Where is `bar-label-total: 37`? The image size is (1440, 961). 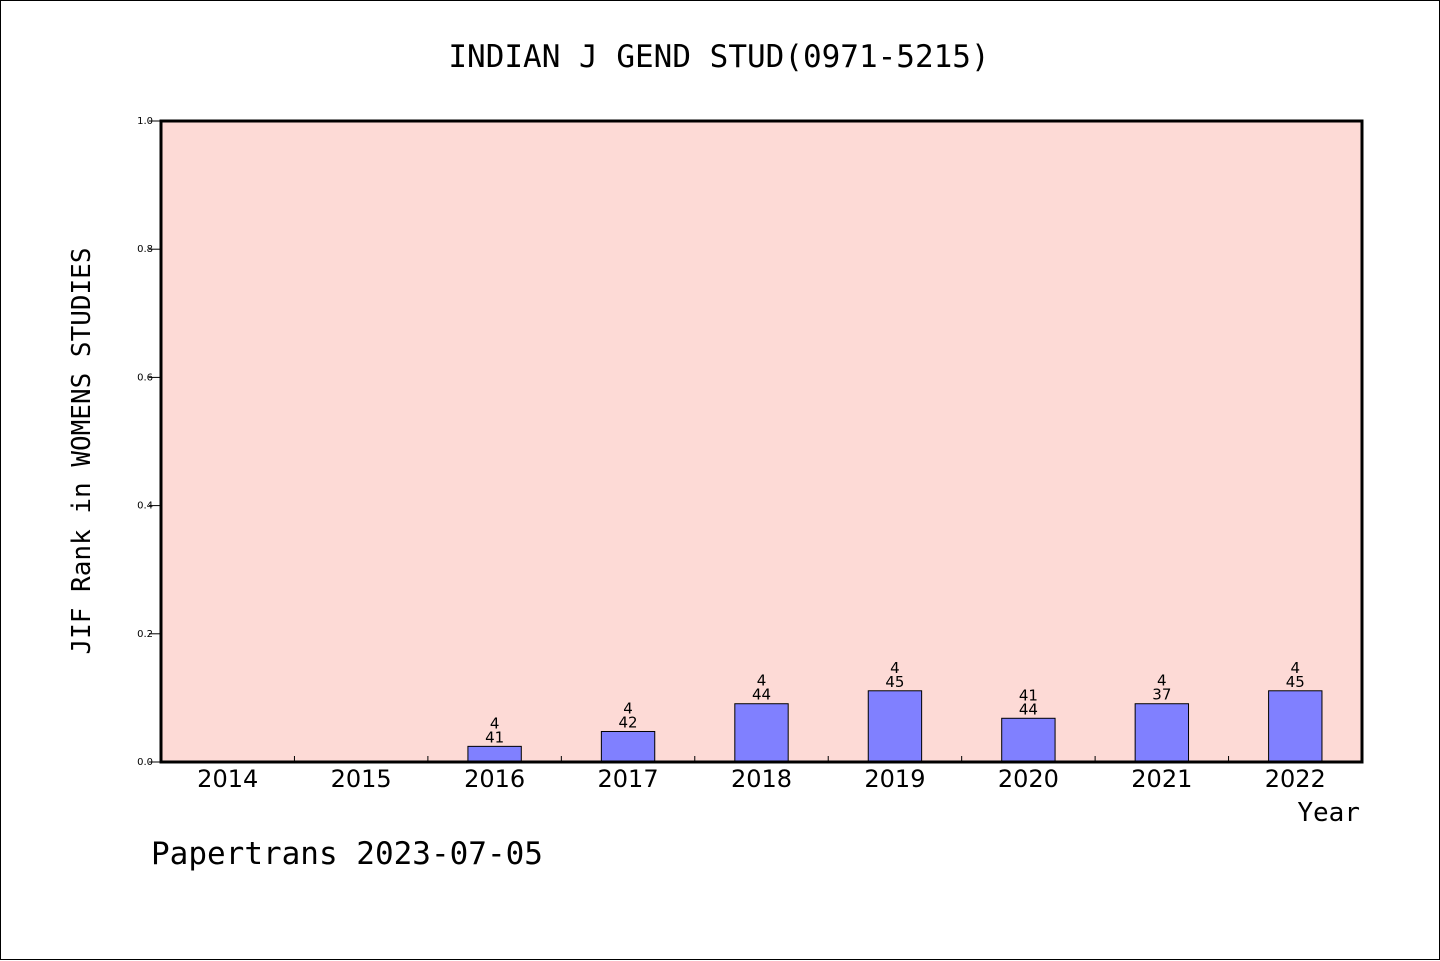
bar-label-total: 37 is located at coordinates (1161, 695).